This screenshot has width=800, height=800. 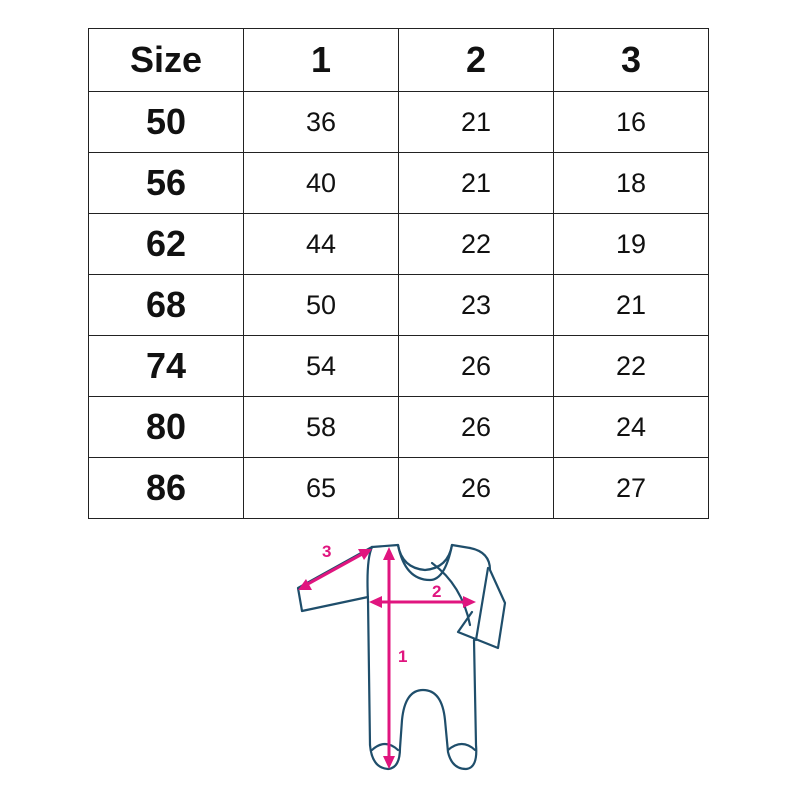 I want to click on size-cell: 68, so click(x=166, y=305).